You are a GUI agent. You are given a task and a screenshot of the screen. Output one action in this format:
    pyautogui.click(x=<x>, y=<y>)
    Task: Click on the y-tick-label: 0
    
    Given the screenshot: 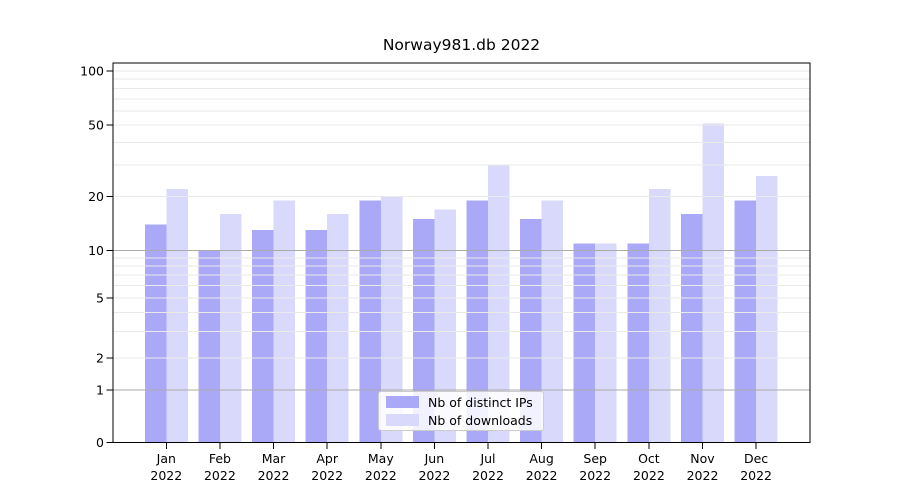 What is the action you would take?
    pyautogui.click(x=100, y=442)
    